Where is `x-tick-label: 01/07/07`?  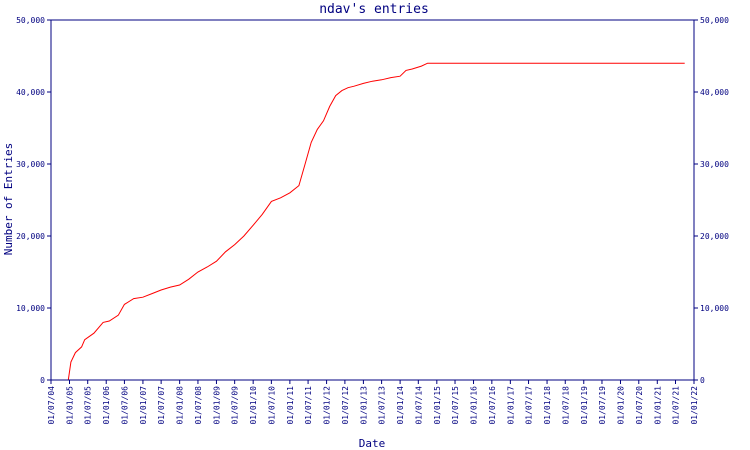
x-tick-label: 01/07/07 is located at coordinates (161, 405).